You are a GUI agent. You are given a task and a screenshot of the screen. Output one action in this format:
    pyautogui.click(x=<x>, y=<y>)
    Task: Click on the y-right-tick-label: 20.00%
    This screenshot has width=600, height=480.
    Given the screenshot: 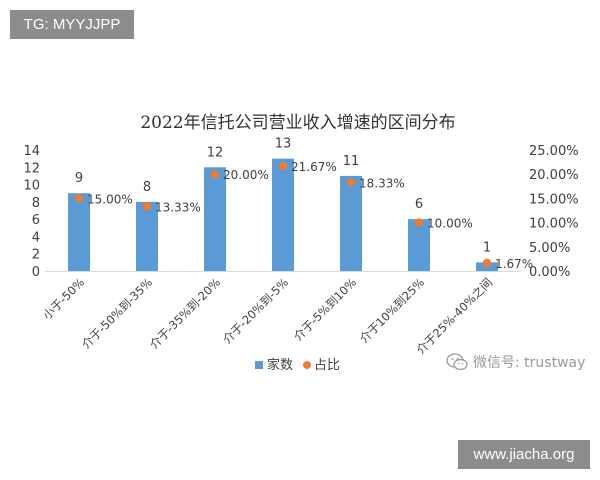 What is the action you would take?
    pyautogui.click(x=554, y=175)
    